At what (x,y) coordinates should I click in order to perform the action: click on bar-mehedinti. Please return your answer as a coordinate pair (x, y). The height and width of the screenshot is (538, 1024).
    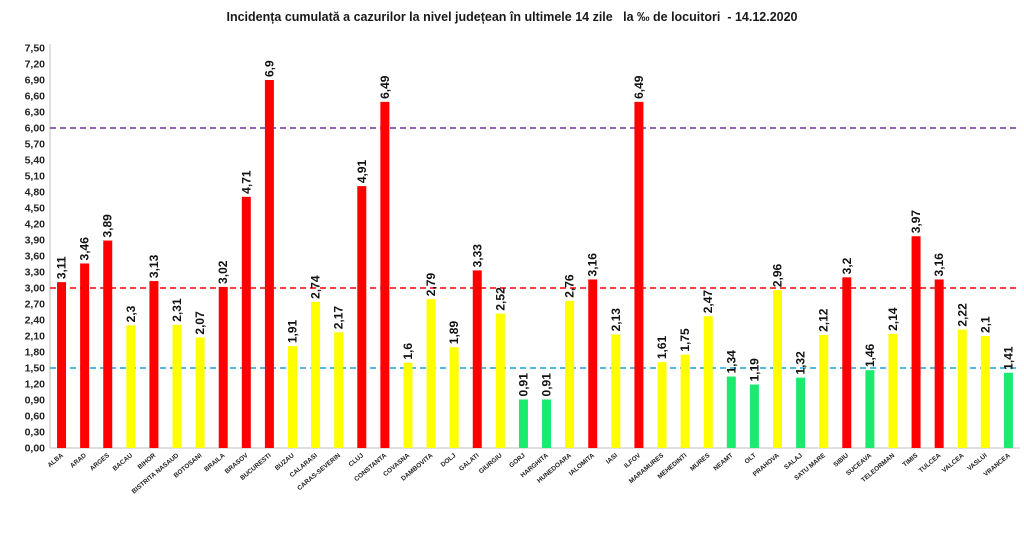
    Looking at the image, I should click on (685, 401).